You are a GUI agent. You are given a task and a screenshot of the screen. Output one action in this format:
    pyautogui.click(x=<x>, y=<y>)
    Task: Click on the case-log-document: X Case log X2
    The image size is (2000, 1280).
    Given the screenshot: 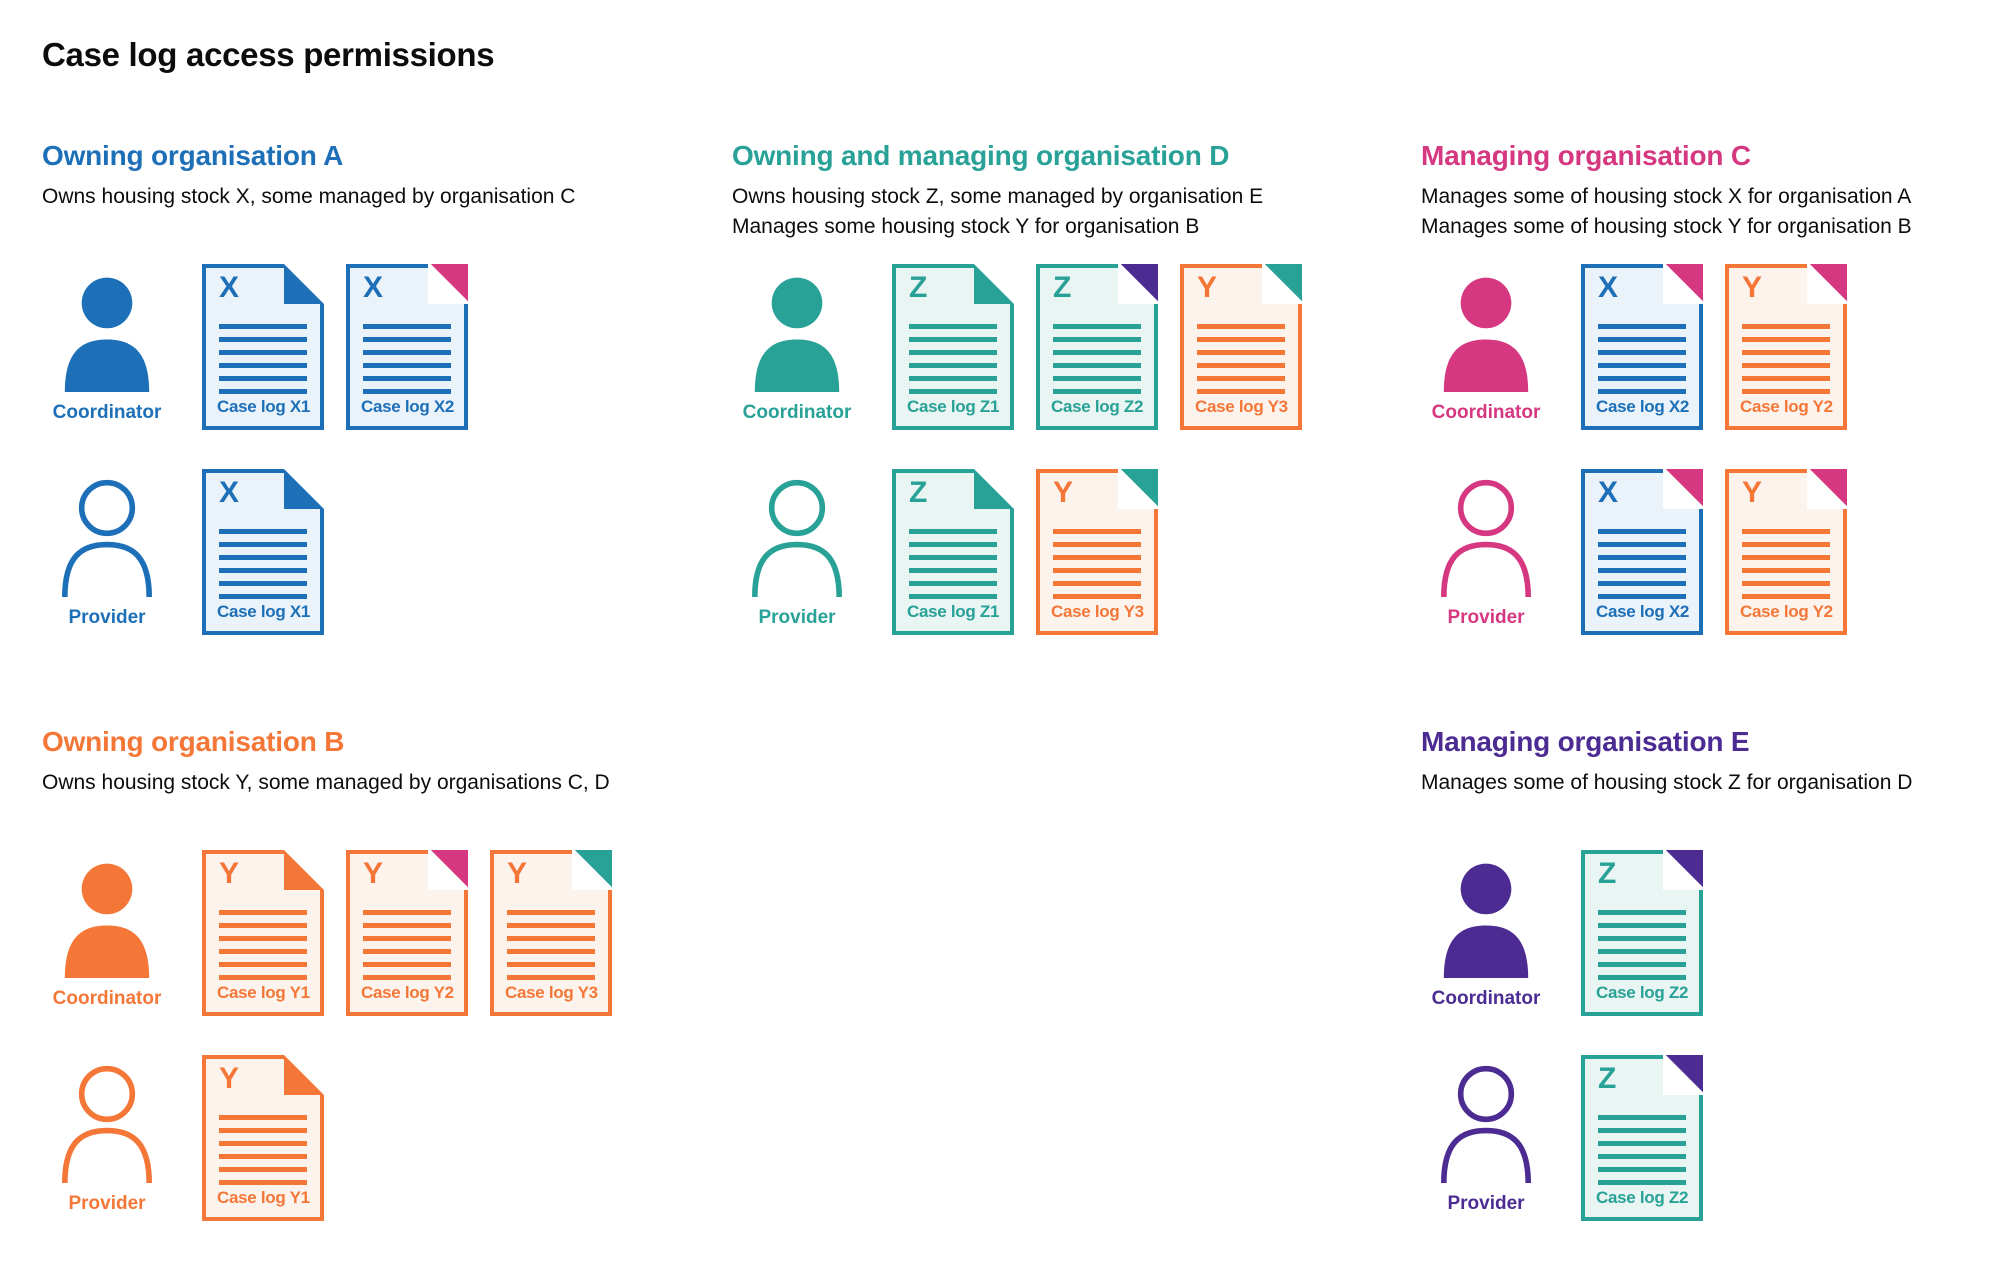 What is the action you would take?
    pyautogui.click(x=1642, y=347)
    